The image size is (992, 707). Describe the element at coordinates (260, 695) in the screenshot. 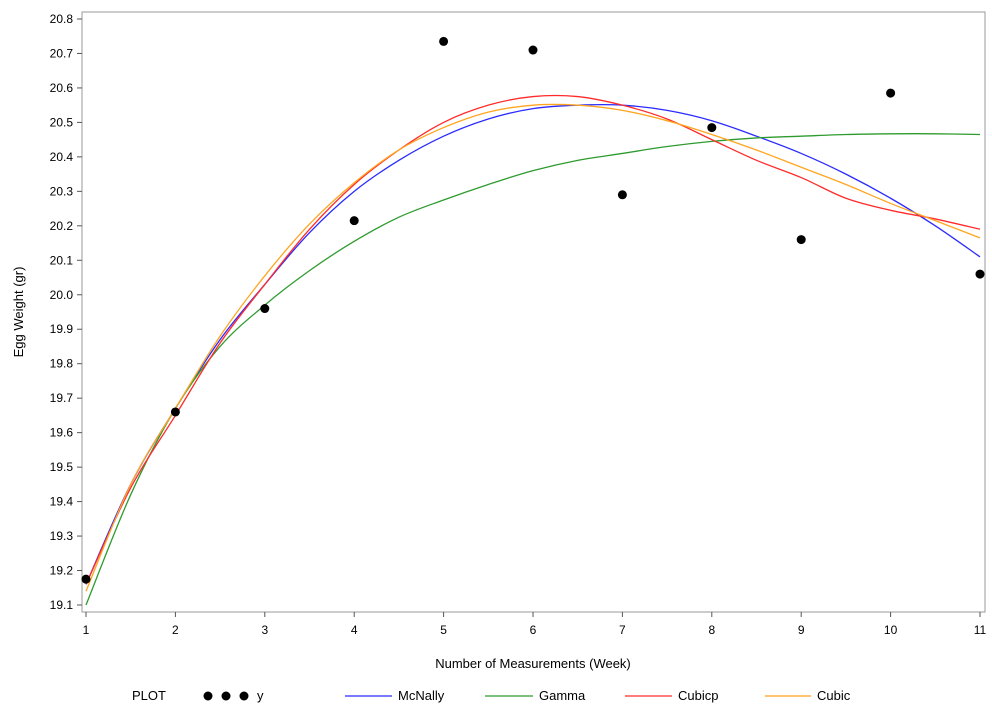

I see `legend-label-y: y` at that location.